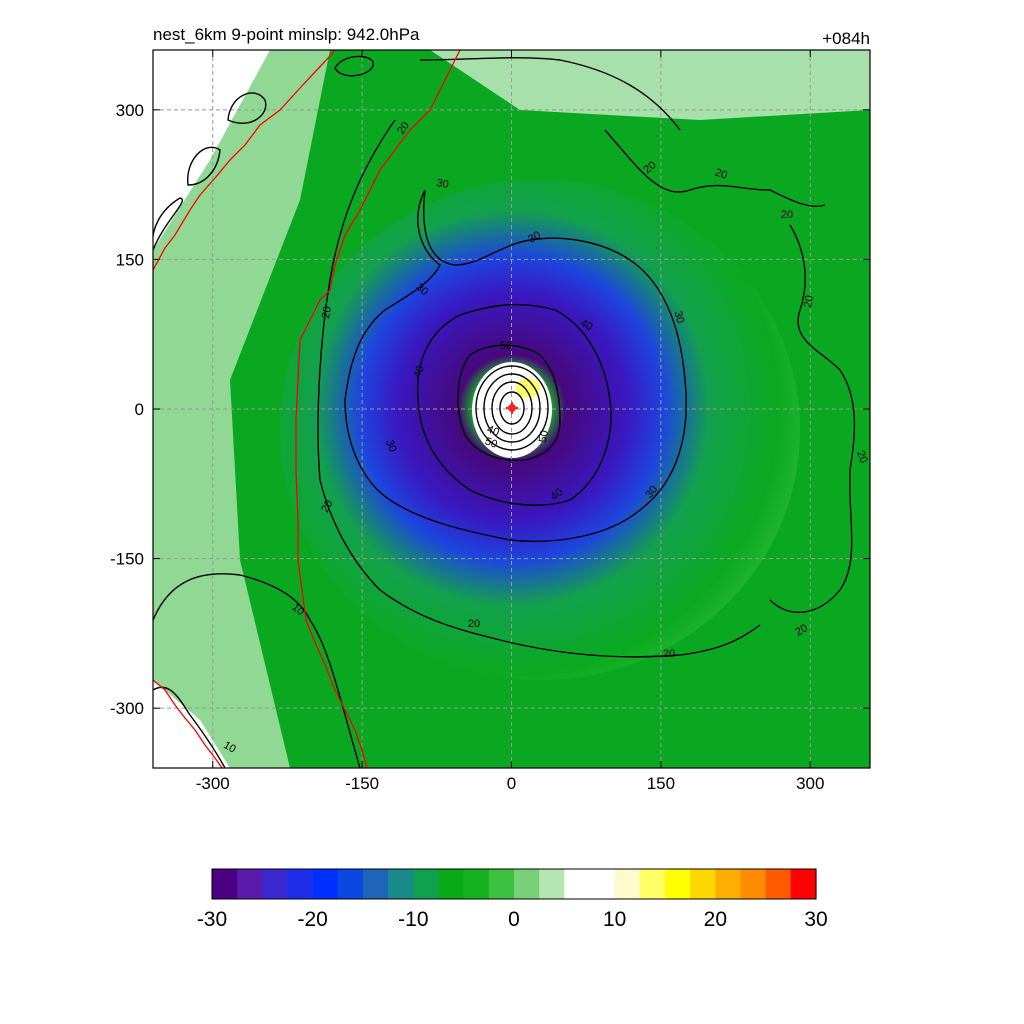  I want to click on x-tick-label: -150, so click(362, 783).